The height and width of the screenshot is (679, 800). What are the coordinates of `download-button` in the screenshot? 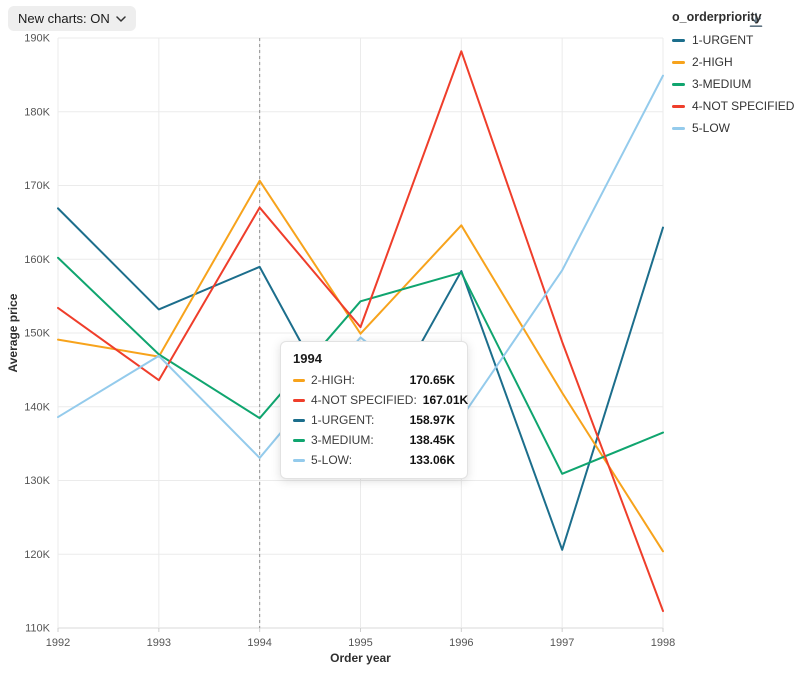 It's located at (756, 20).